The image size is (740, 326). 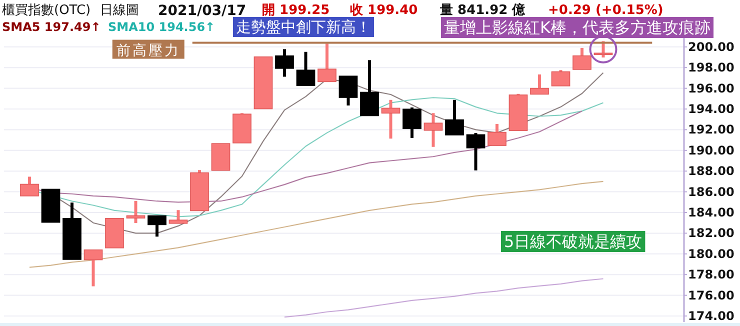 I want to click on y-tick-label: 176.00, so click(x=711, y=295).